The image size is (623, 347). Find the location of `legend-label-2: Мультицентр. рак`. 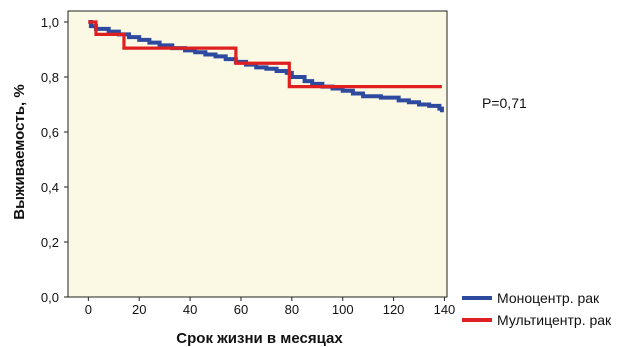

legend-label-2: Мультицентр. рак is located at coordinates (554, 320).